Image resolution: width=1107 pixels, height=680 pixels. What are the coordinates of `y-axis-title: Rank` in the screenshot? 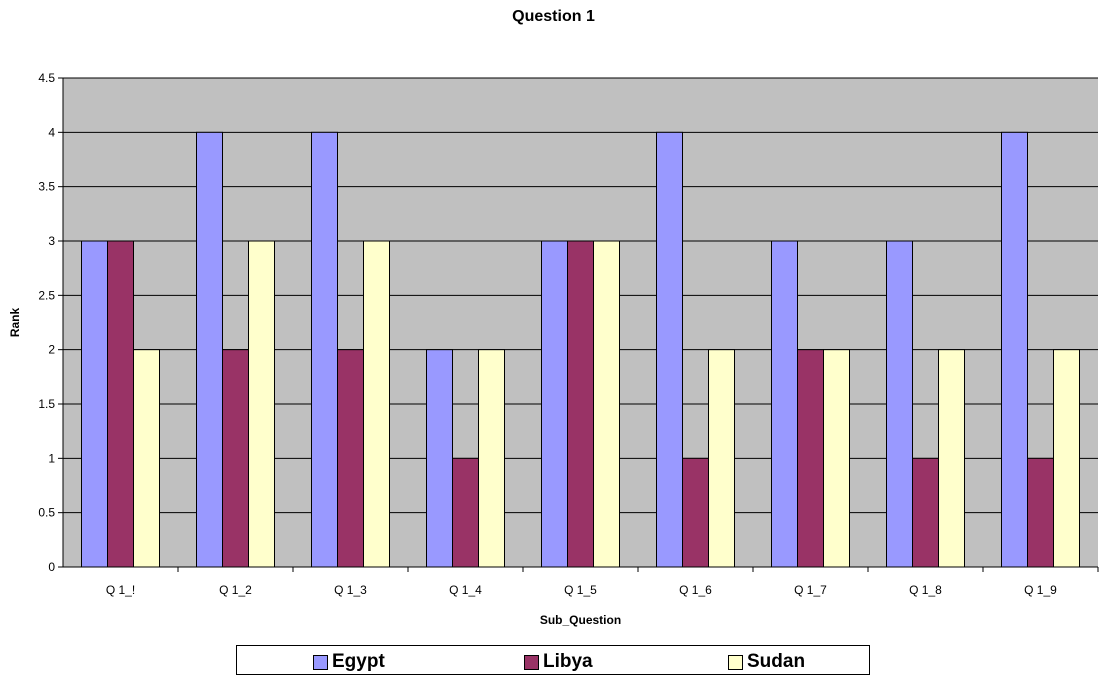 It's located at (15, 323).